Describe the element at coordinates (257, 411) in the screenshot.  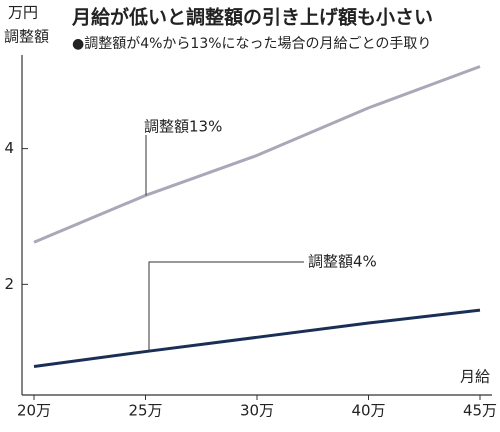
I see `x-tick-label: 30万` at that location.